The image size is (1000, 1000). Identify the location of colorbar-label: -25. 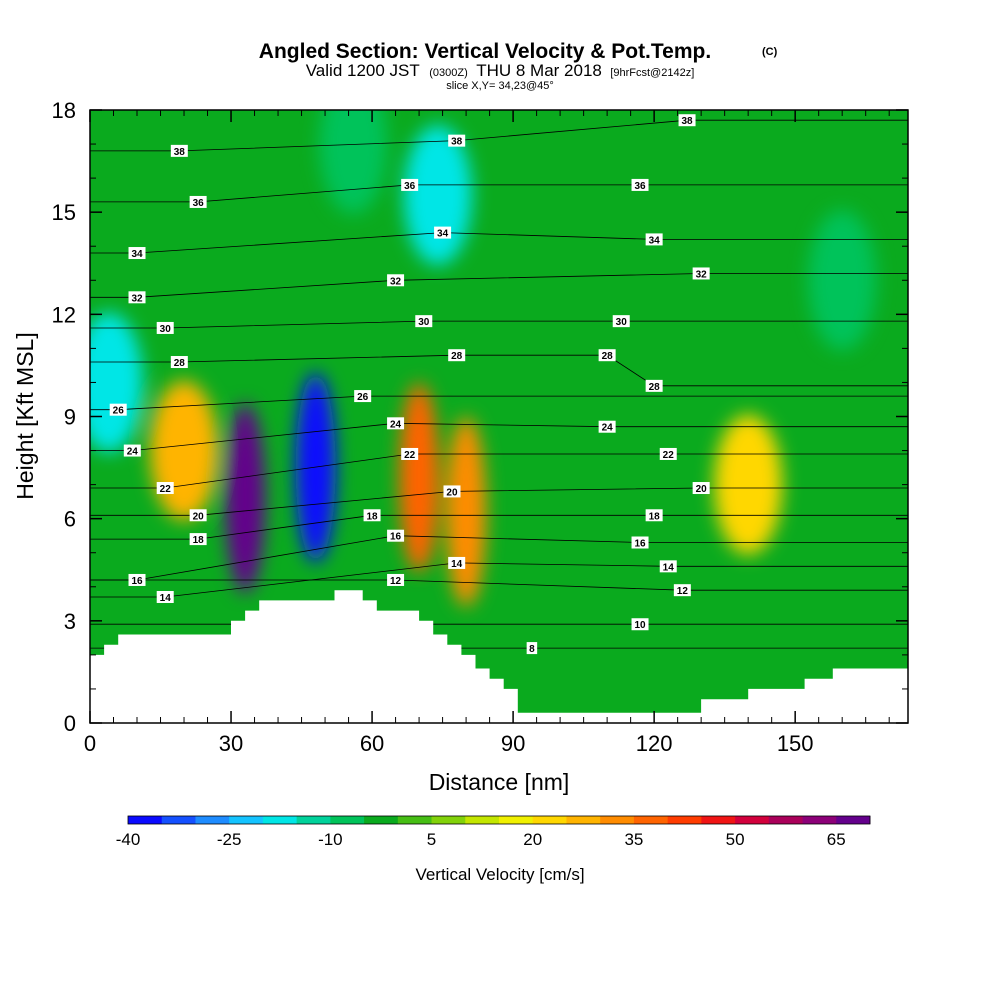
(229, 839).